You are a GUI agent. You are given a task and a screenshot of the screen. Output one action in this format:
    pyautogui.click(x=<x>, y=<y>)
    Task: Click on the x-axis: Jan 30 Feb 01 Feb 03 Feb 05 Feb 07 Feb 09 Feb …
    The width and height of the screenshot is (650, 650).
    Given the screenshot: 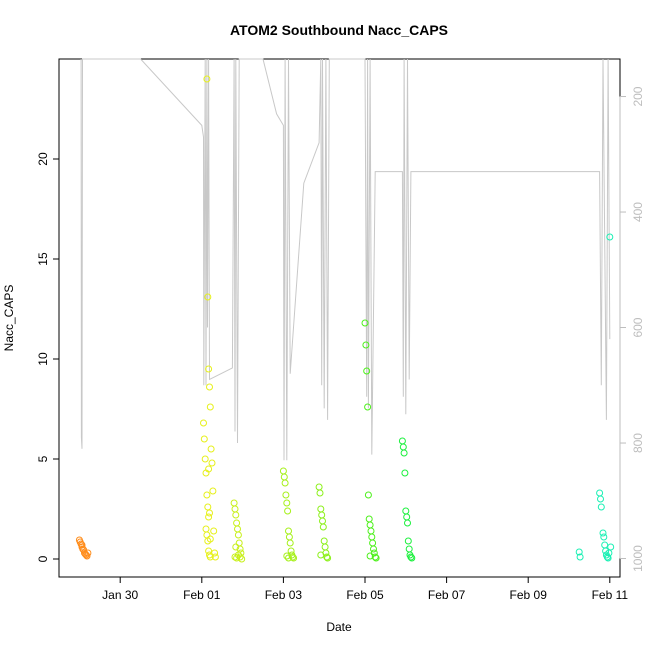 What is the action you would take?
    pyautogui.click(x=365, y=589)
    